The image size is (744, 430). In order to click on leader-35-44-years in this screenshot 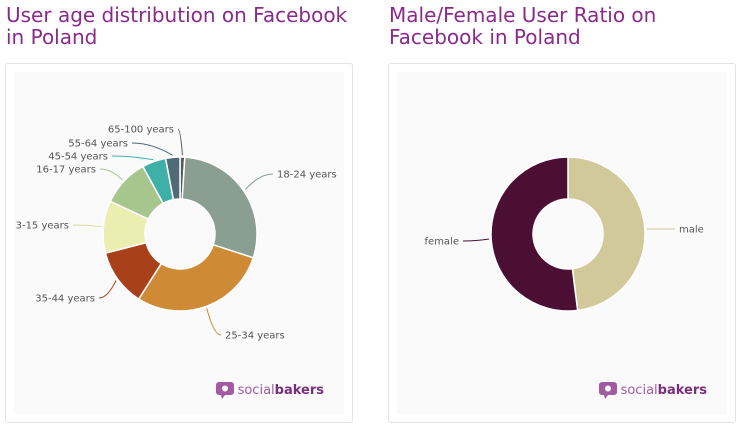, I will do `click(107, 289)`.